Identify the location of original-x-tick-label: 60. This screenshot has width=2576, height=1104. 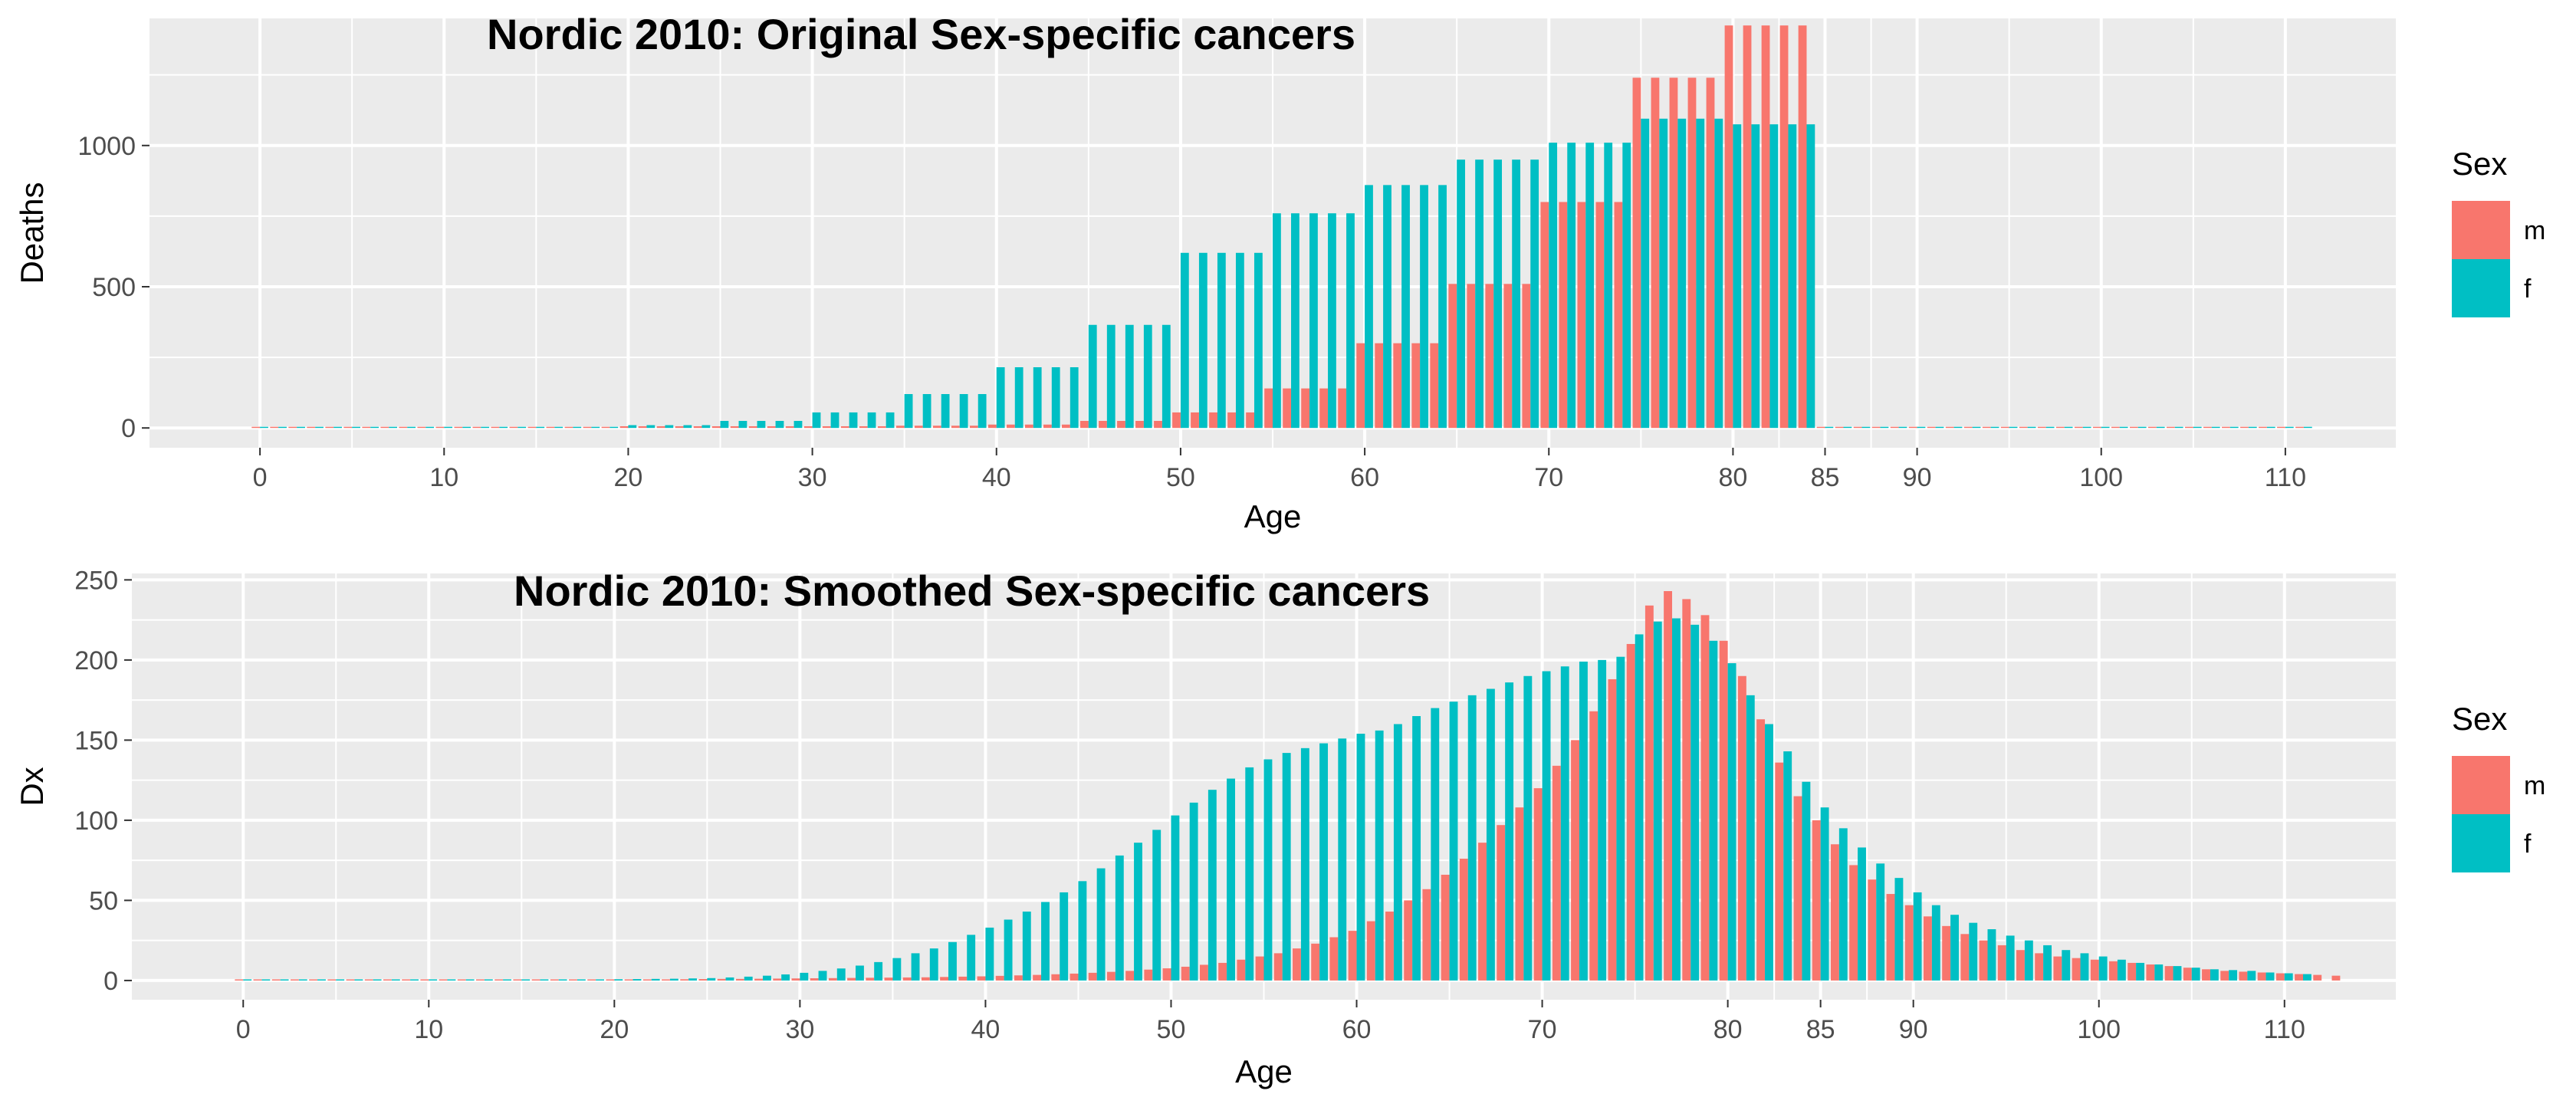
(1365, 478).